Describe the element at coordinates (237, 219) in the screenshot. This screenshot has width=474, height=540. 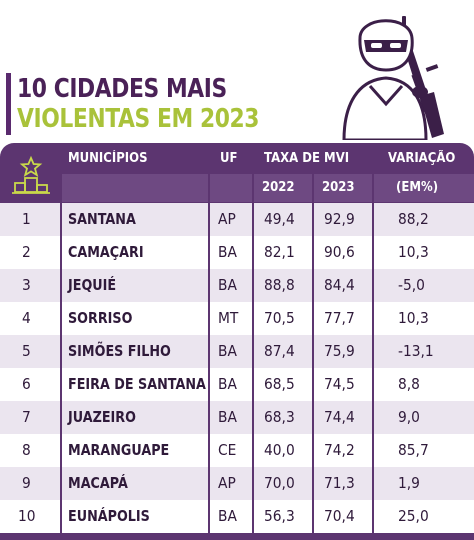
I see `table-row: 1 SANTANA AP 49,4 92,9 88,2` at that location.